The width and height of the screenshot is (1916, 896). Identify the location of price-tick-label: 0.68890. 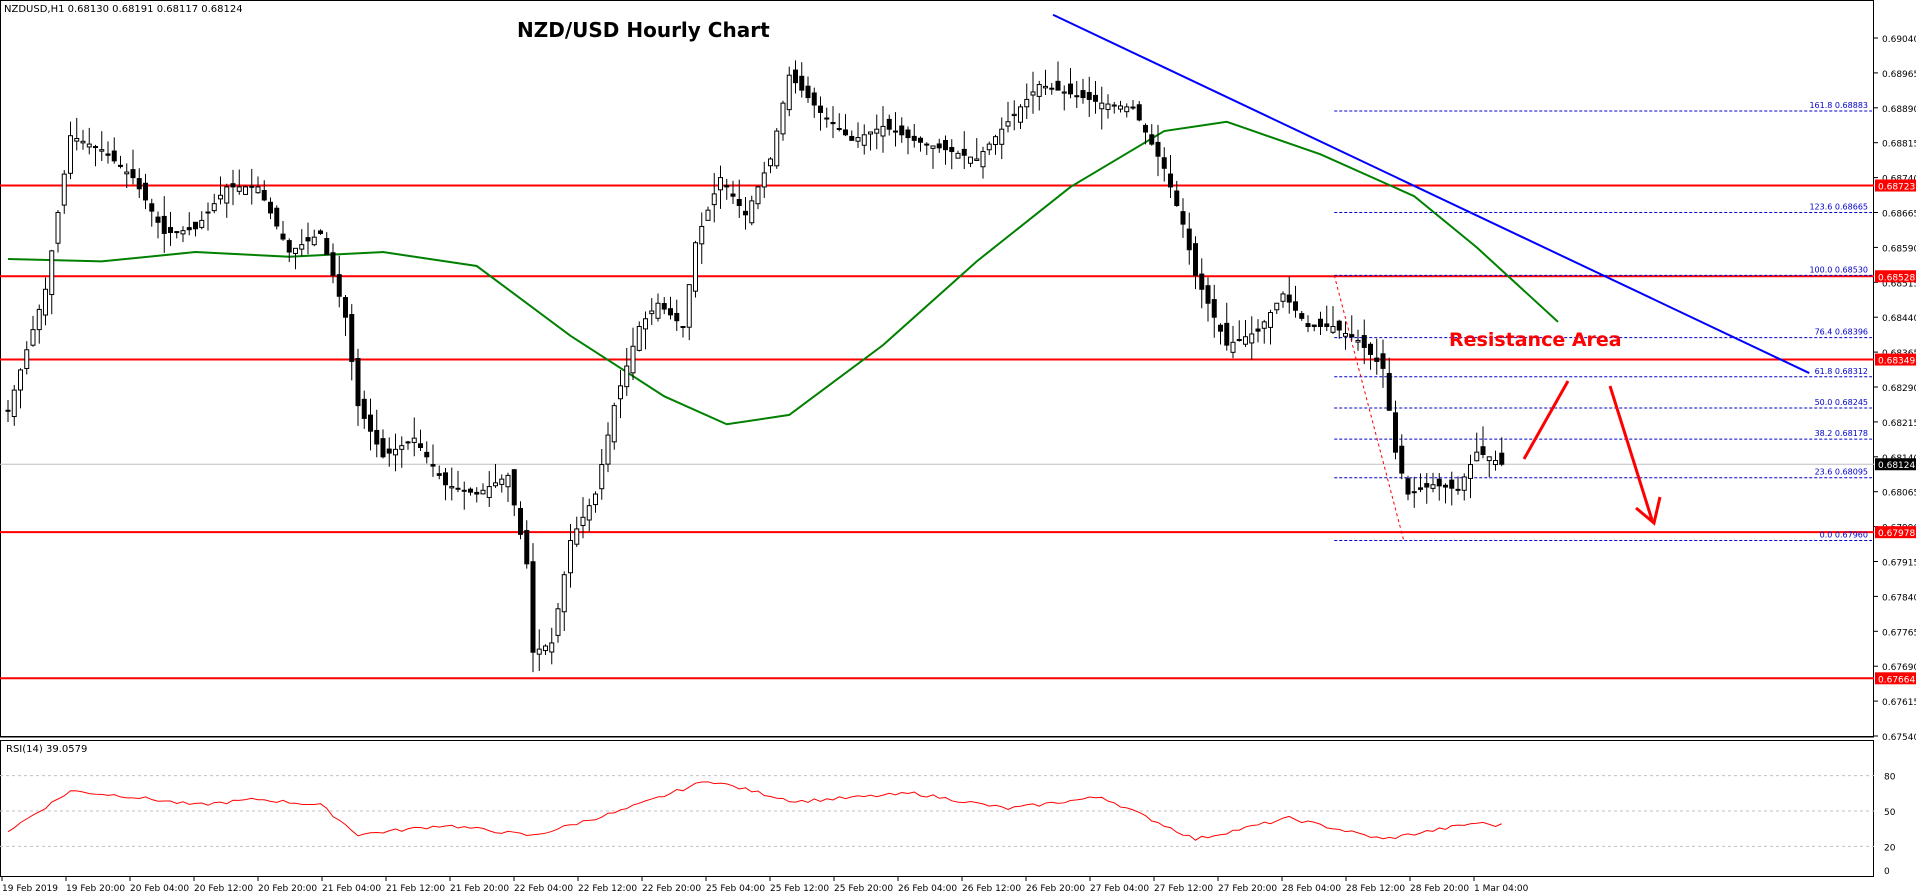
(1899, 110).